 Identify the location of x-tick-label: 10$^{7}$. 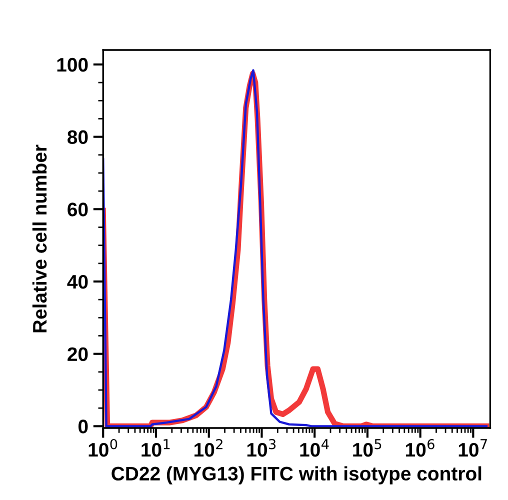
(472, 448).